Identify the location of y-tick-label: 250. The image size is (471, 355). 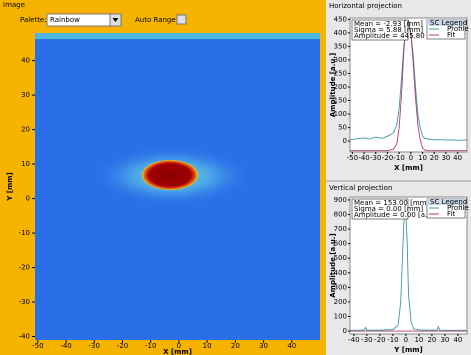
(340, 73).